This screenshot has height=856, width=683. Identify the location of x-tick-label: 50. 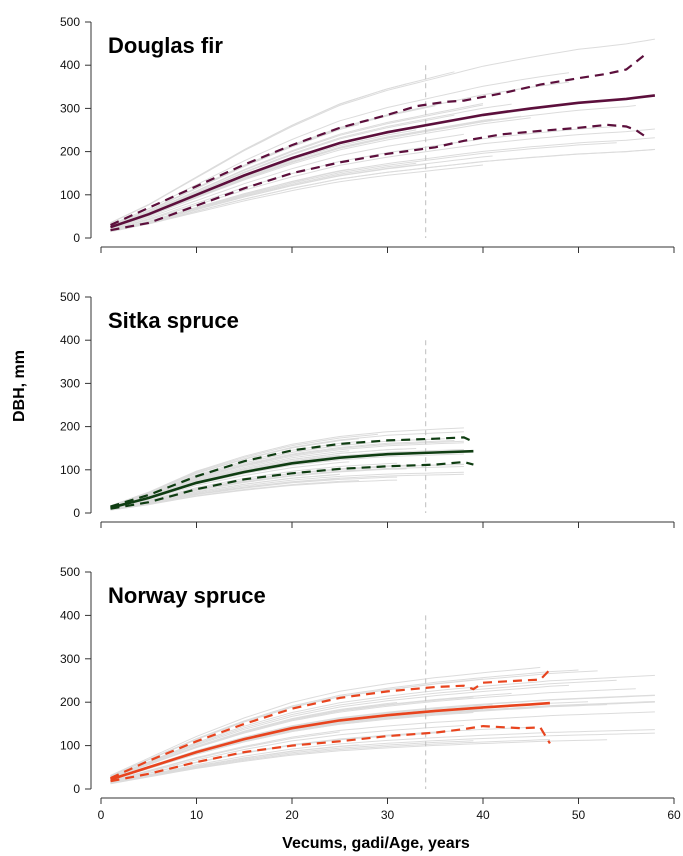
(579, 815).